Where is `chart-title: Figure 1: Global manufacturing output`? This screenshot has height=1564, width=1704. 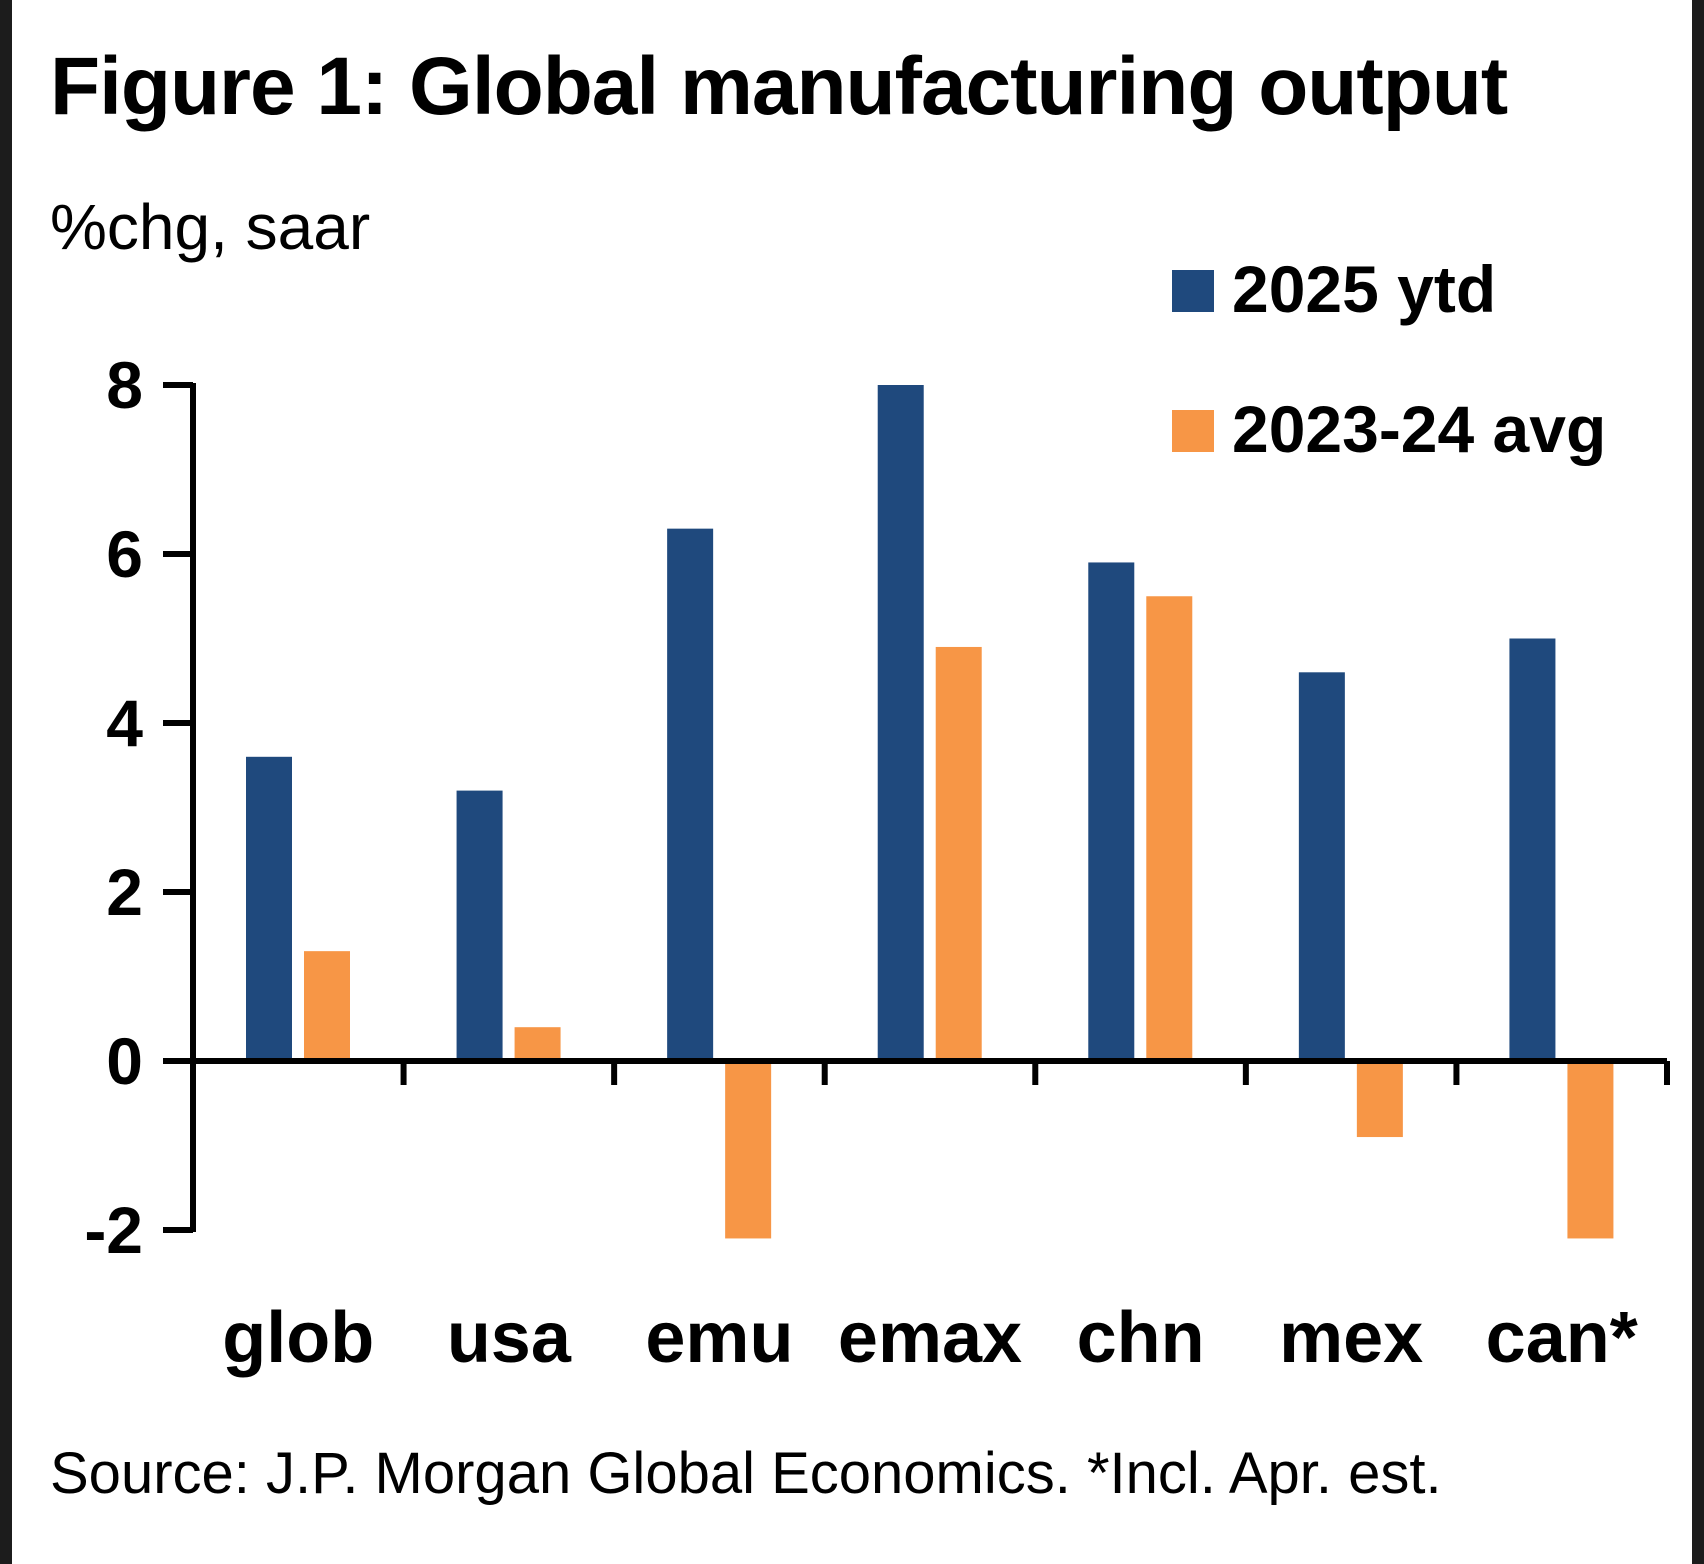
chart-title: Figure 1: Global manufacturing output is located at coordinates (779, 86).